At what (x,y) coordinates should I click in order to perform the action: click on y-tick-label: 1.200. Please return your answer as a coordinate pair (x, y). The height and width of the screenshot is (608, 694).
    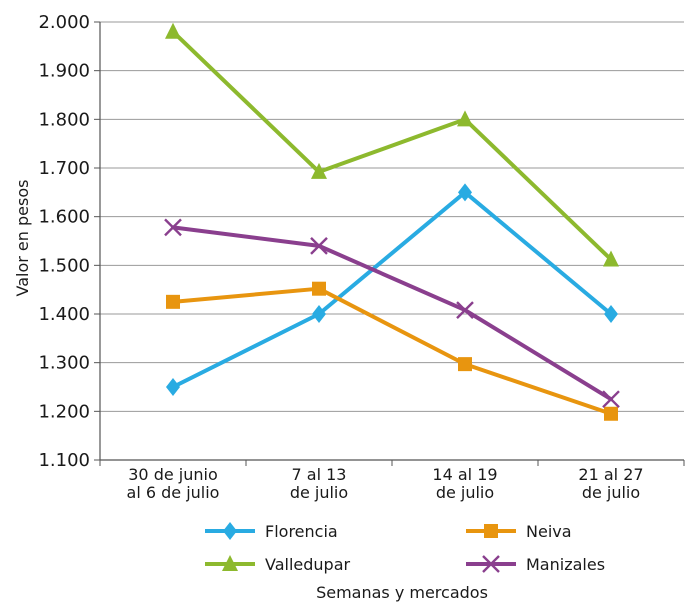
    Looking at the image, I should click on (64, 411).